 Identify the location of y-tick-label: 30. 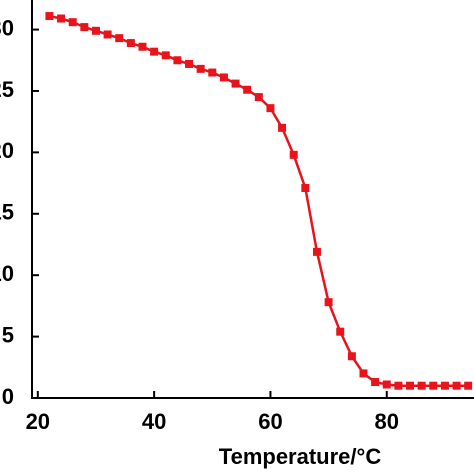
(7, 27).